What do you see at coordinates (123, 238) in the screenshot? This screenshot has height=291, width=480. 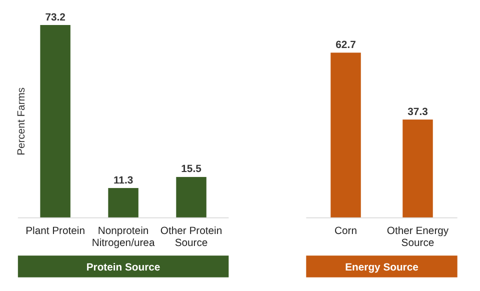 I see `x-tick-label: Nonprotein Nitrogen/urea` at bounding box center [123, 238].